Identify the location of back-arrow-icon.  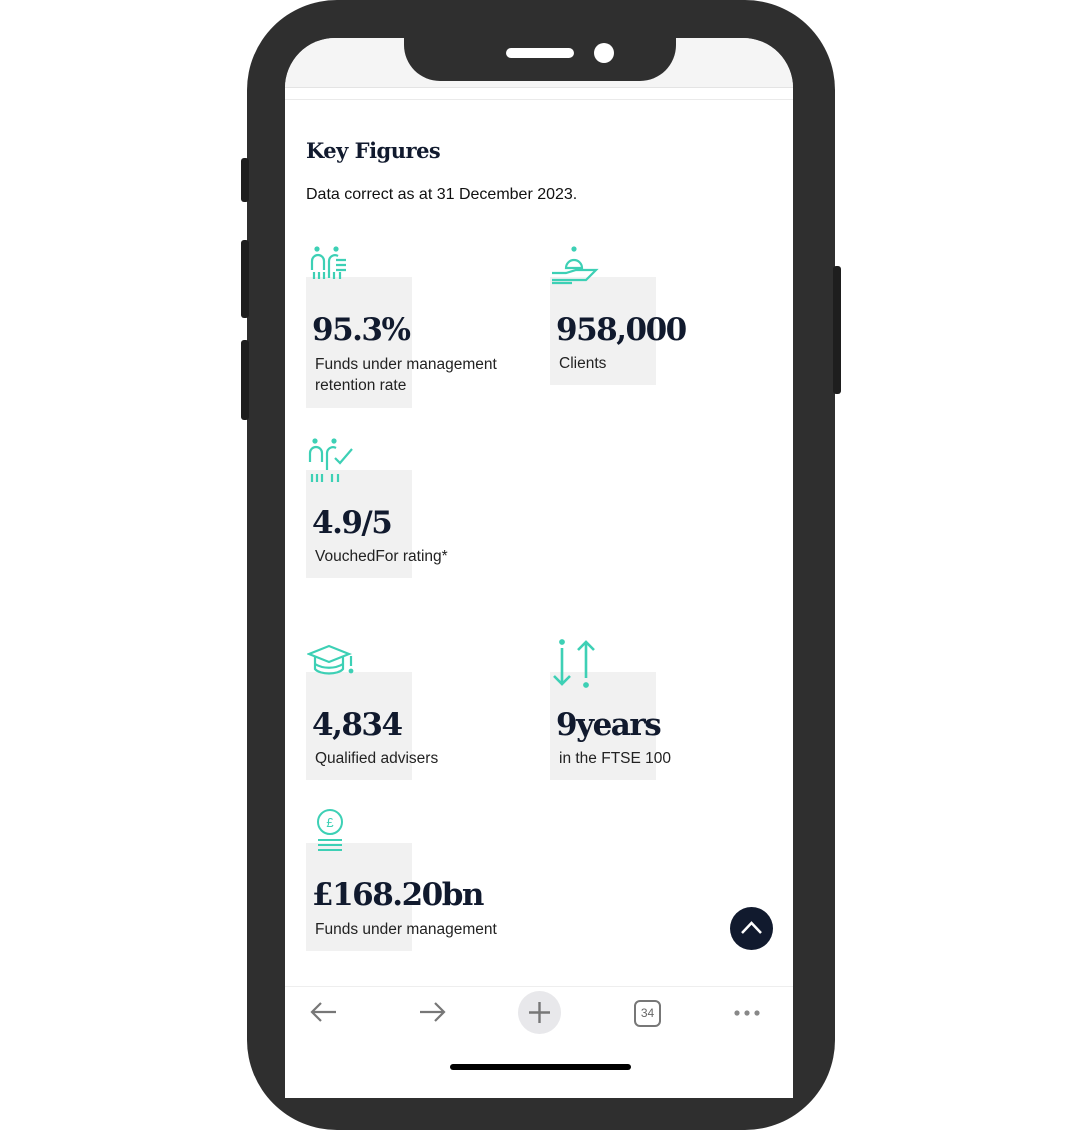
(324, 1012).